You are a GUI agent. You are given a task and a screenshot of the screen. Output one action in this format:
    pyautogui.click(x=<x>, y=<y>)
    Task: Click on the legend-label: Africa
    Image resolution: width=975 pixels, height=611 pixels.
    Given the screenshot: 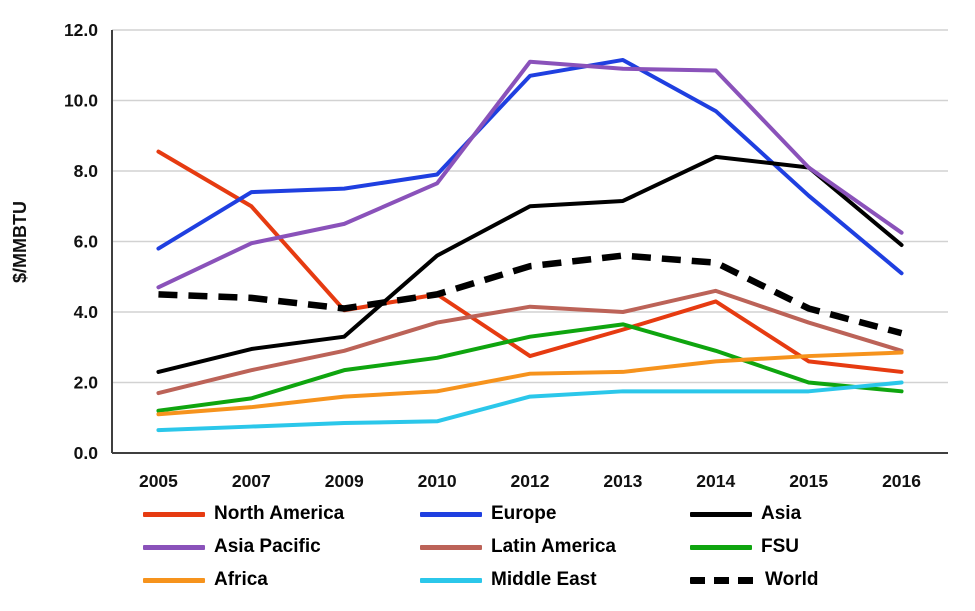 What is the action you would take?
    pyautogui.click(x=241, y=579)
    